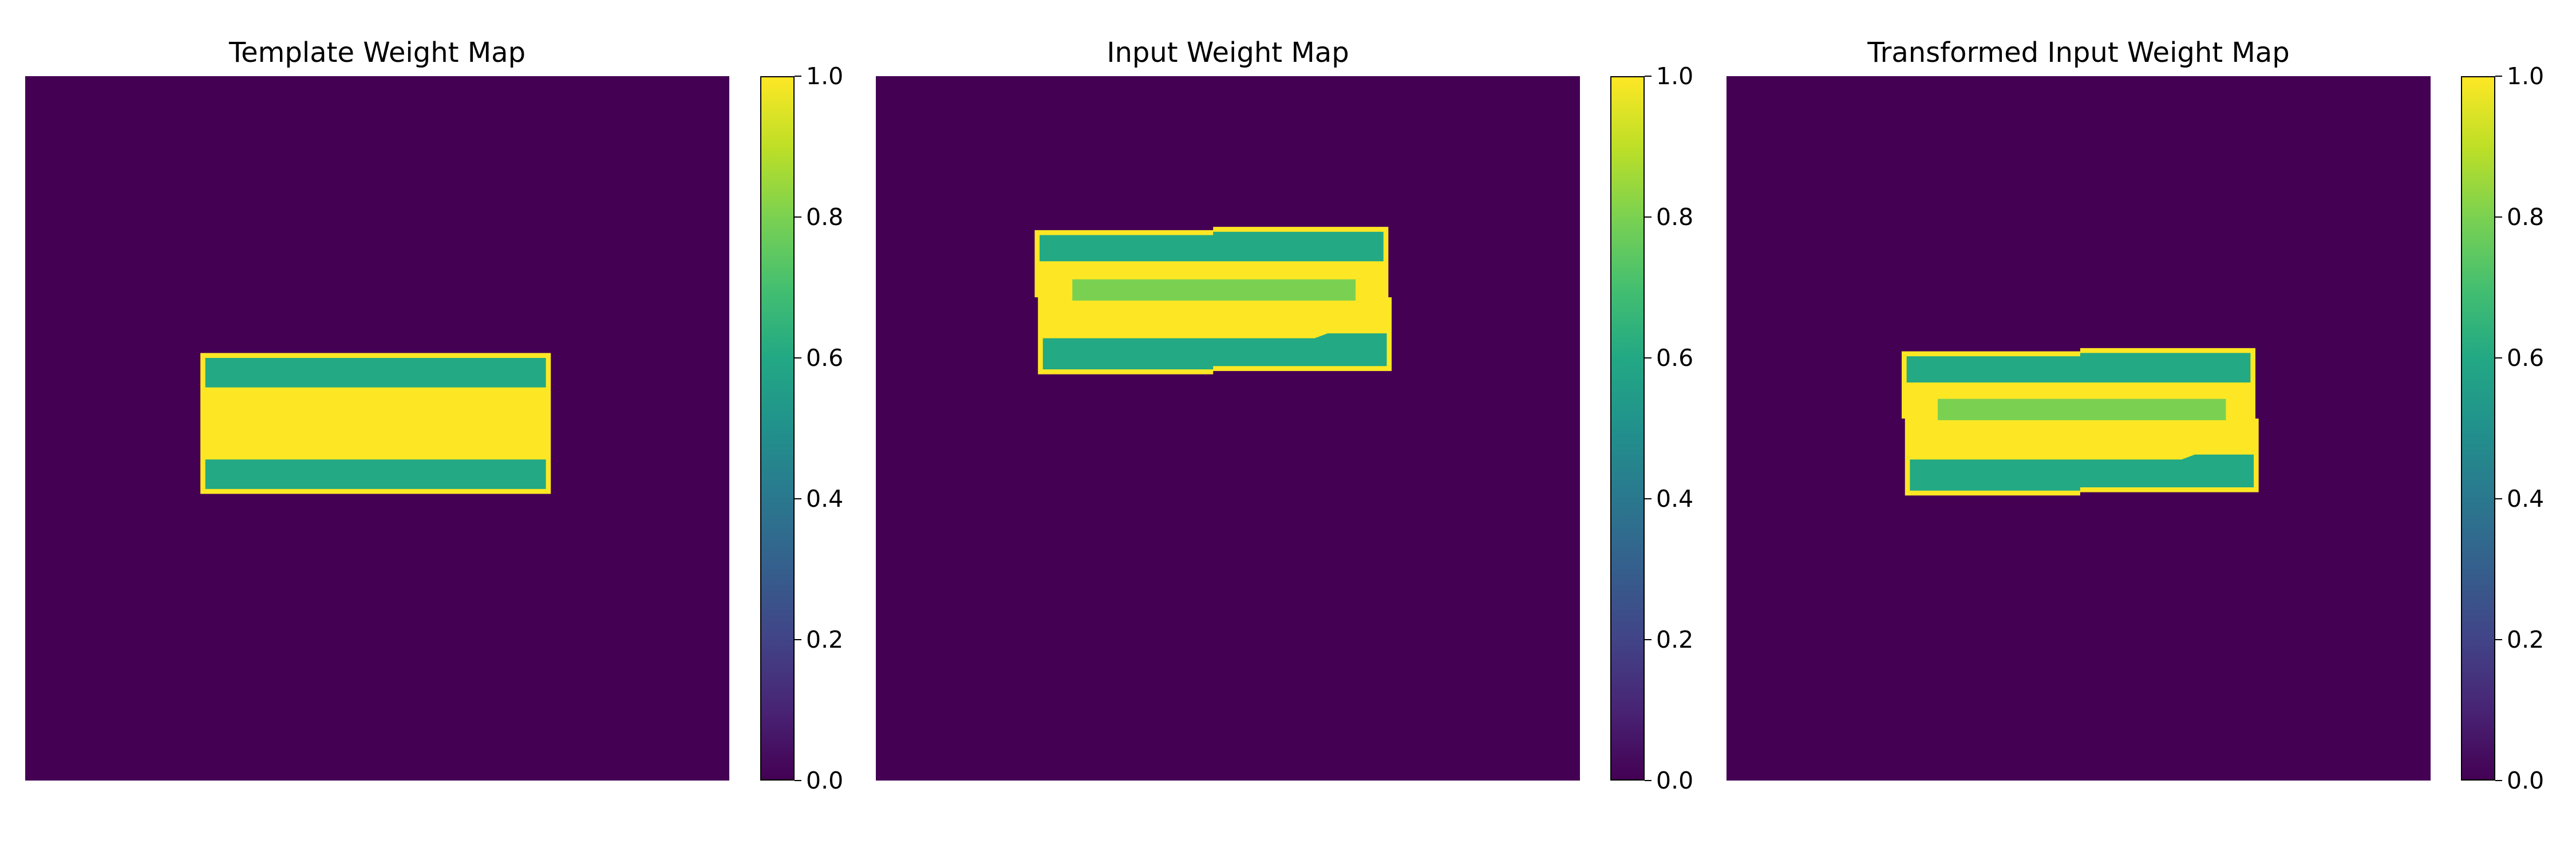 The image size is (2576, 859). Describe the element at coordinates (777, 428) in the screenshot. I see `colorbar-template` at that location.